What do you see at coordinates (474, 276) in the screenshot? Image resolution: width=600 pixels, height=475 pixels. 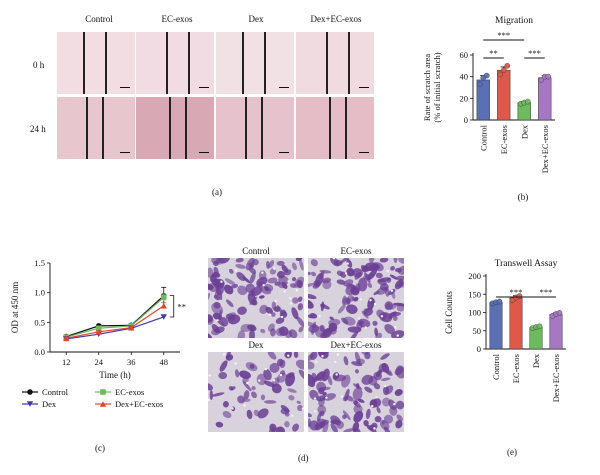 I see `y-tick-label: 200` at bounding box center [474, 276].